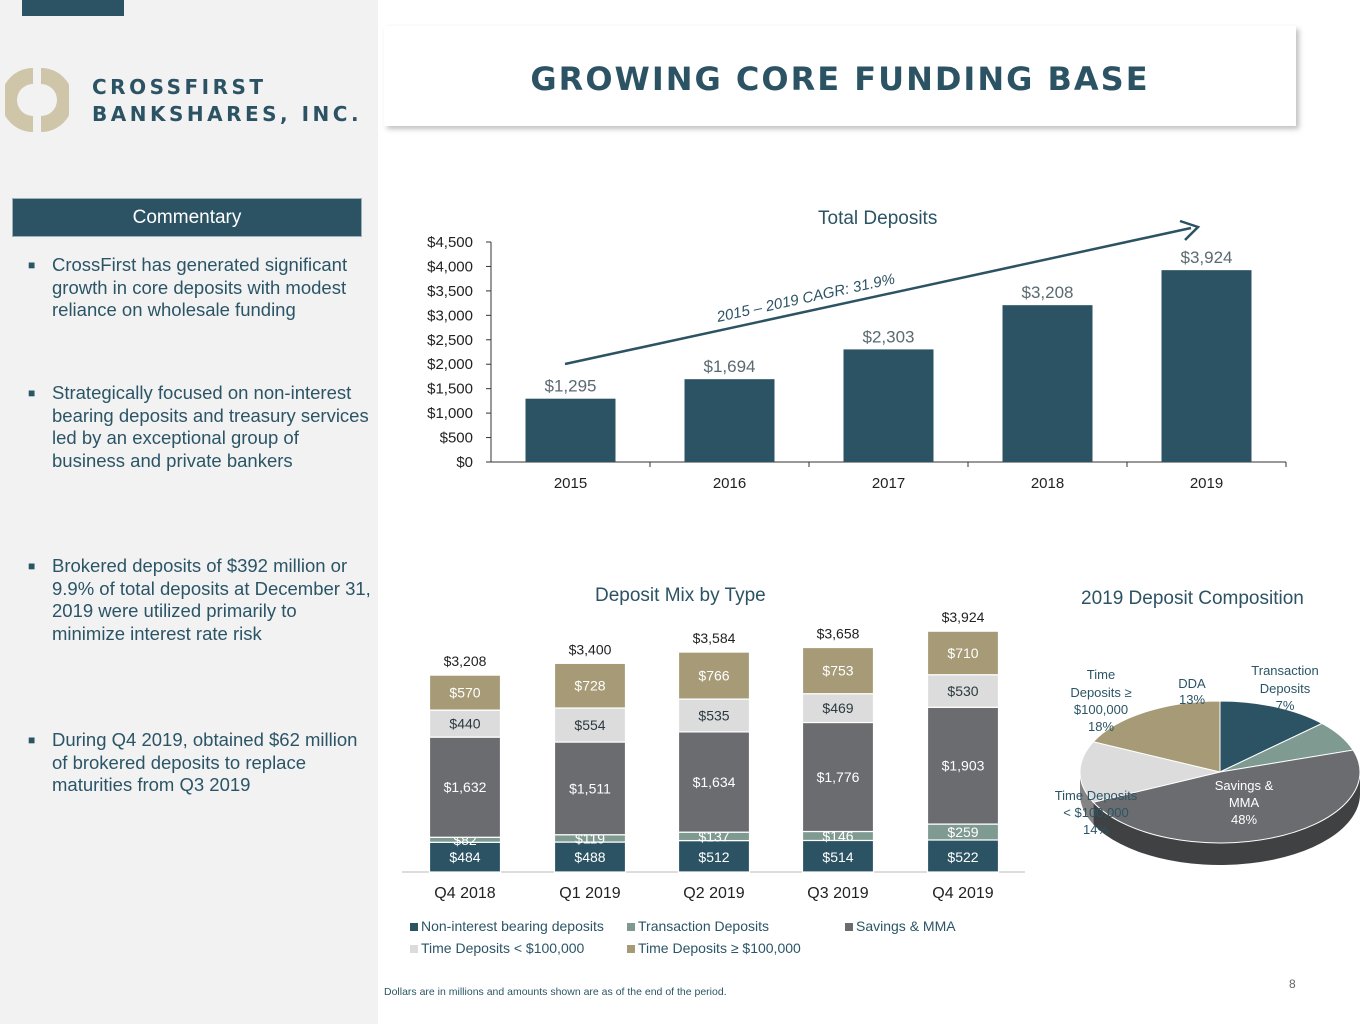 The image size is (1365, 1024). What do you see at coordinates (878, 296) in the screenshot?
I see `cagr-arrow` at bounding box center [878, 296].